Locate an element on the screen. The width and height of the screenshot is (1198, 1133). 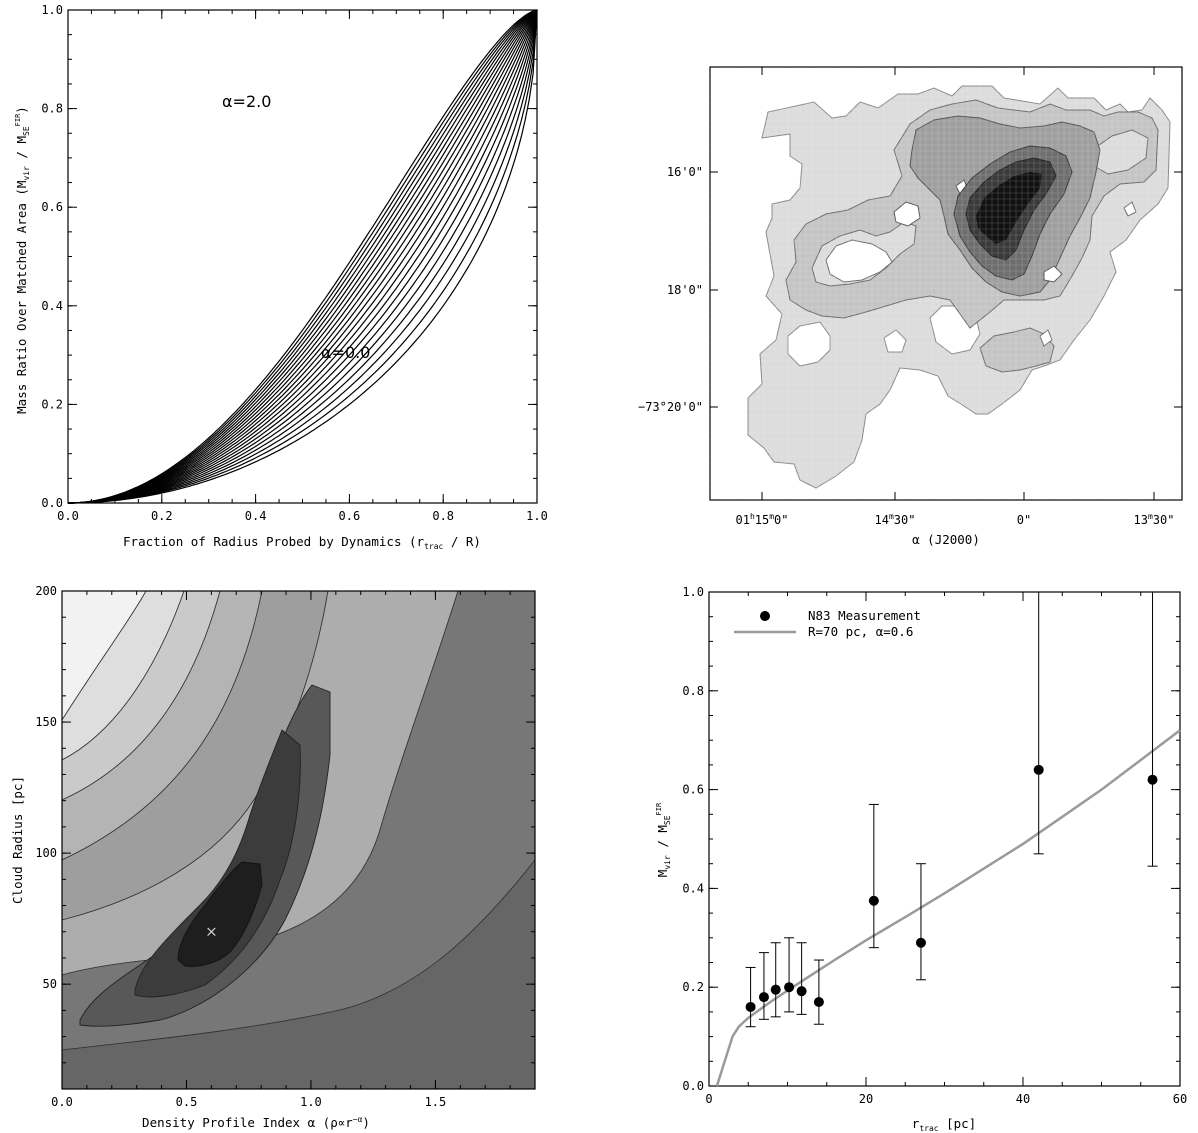
best-fit-marker: × is located at coordinates (211, 932).